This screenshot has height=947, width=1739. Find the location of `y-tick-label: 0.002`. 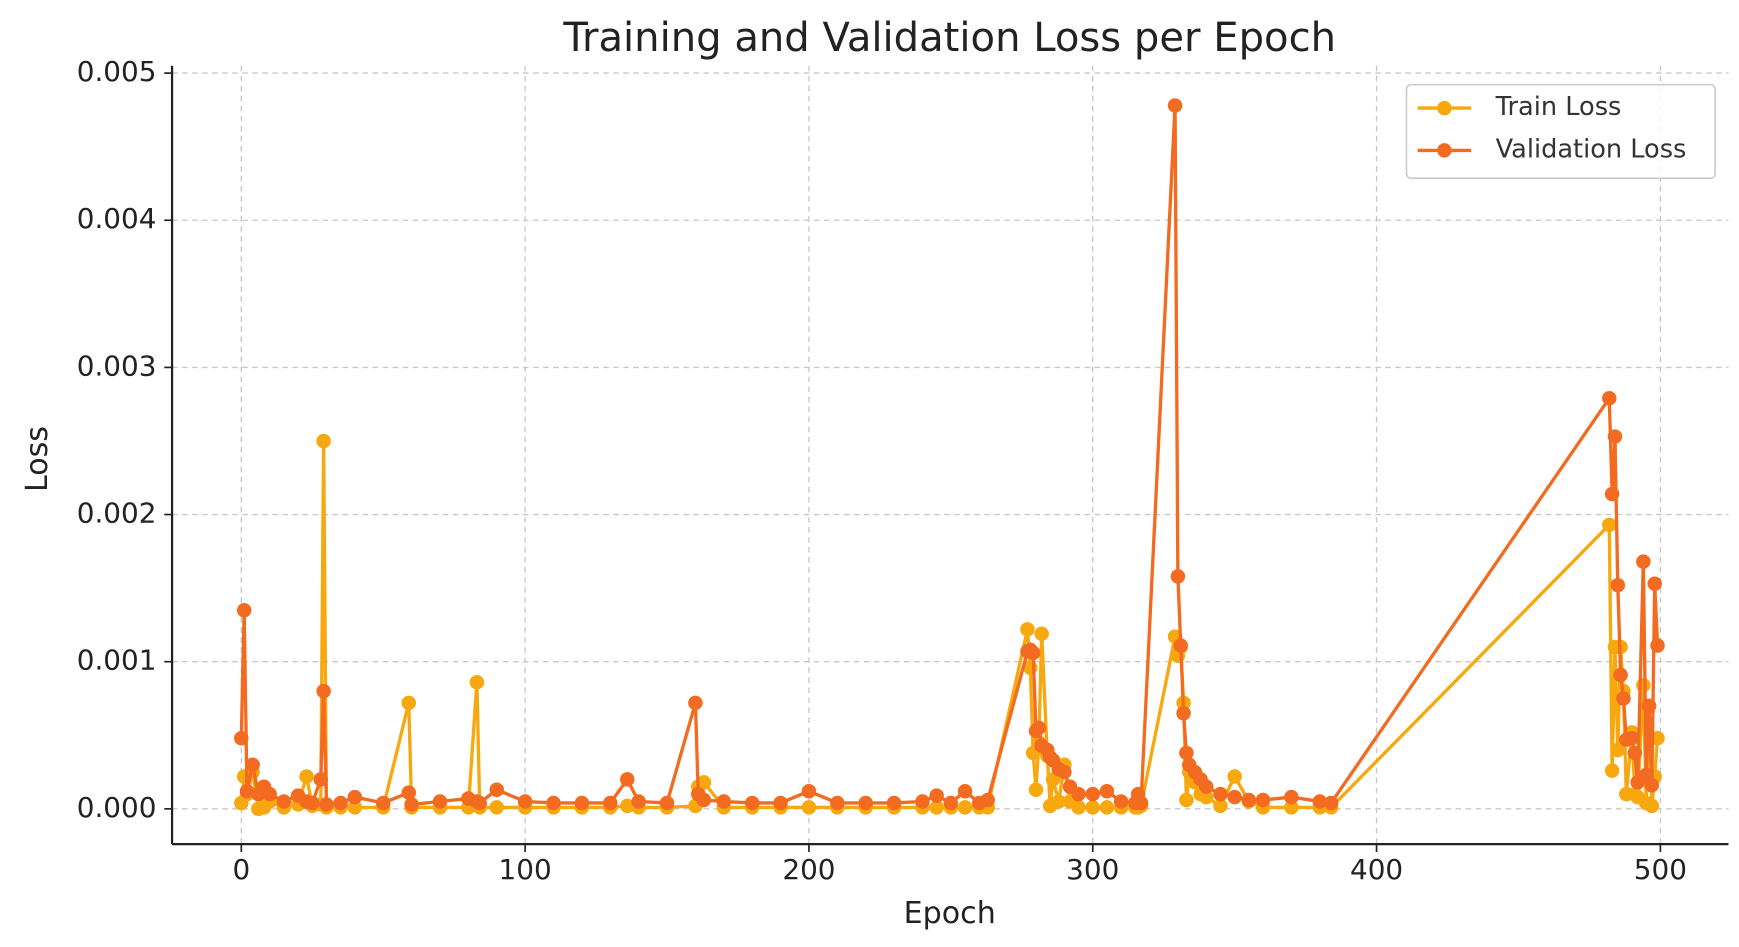

y-tick-label: 0.002 is located at coordinates (117, 513).